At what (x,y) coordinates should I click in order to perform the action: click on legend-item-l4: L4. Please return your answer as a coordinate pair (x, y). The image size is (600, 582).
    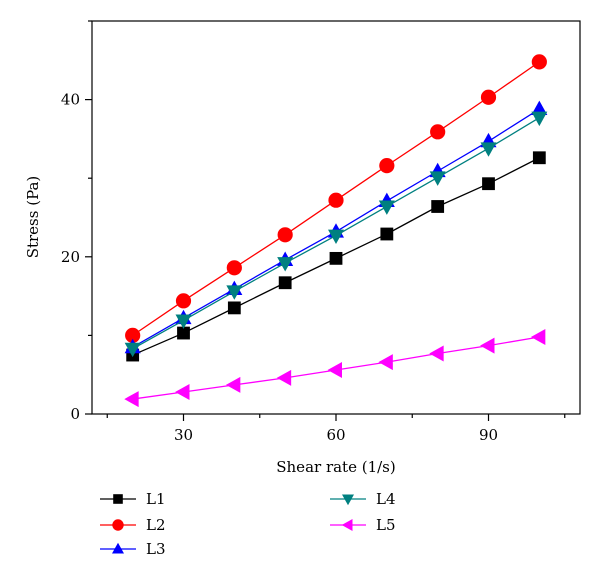
    Looking at the image, I should click on (363, 499).